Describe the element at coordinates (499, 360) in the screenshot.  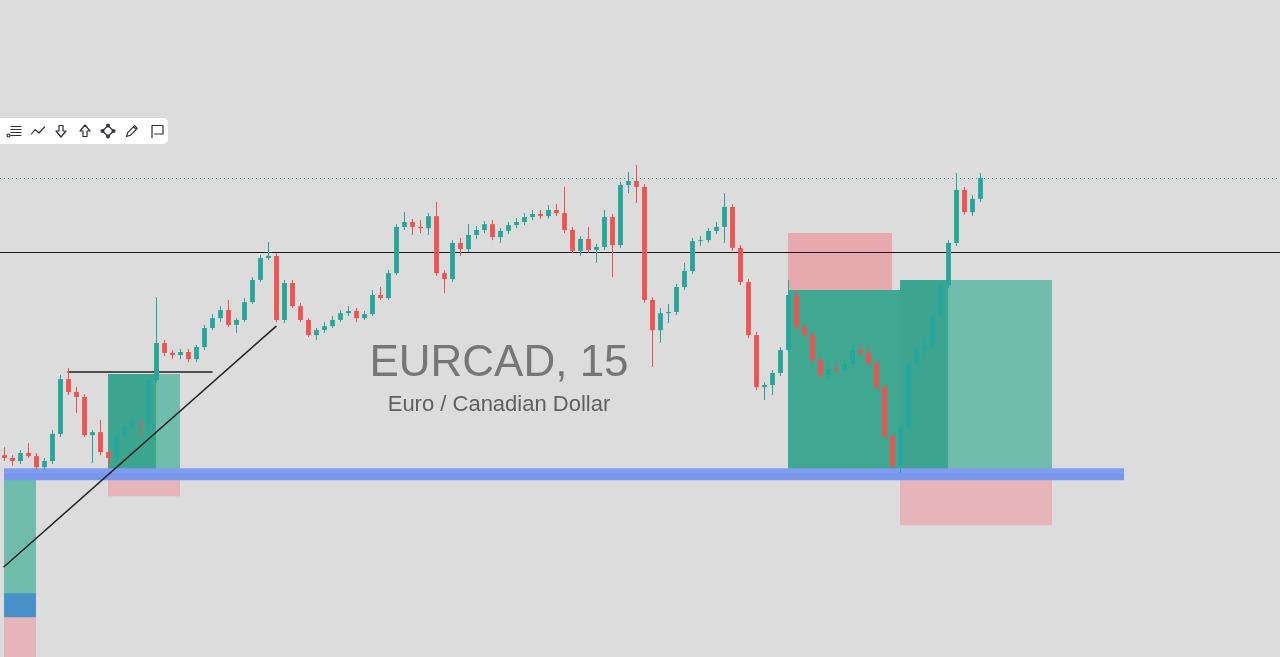
I see `text: EURCAD, 15` at that location.